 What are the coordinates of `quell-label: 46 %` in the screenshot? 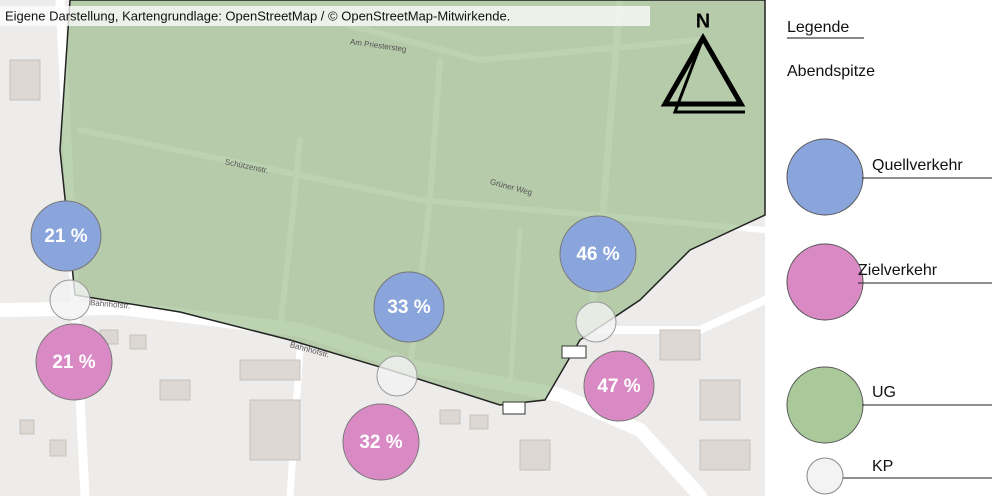 It's located at (597, 254).